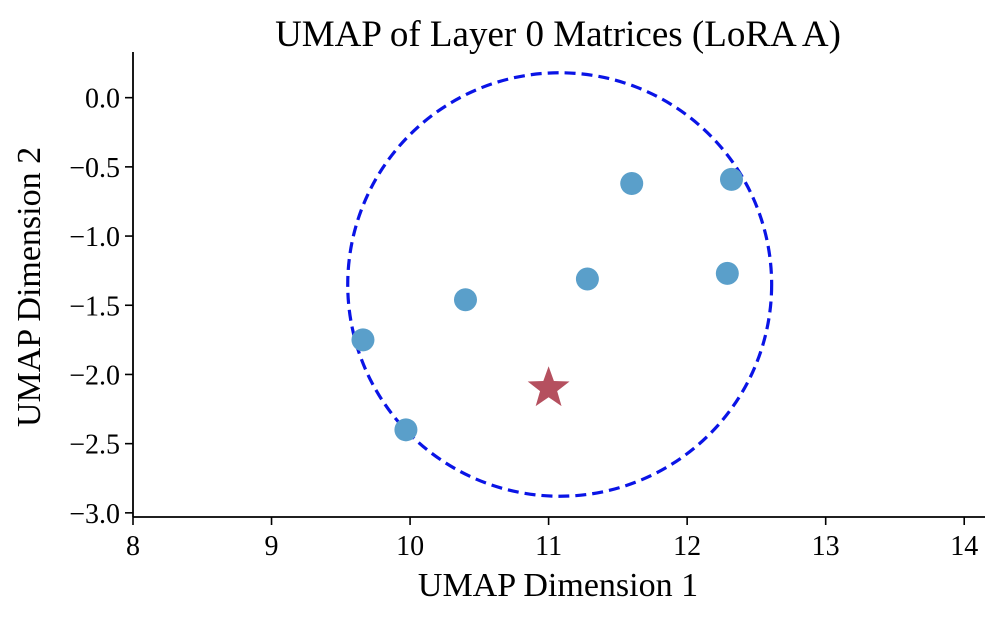  I want to click on y-tick-label: −1.0, so click(94, 237).